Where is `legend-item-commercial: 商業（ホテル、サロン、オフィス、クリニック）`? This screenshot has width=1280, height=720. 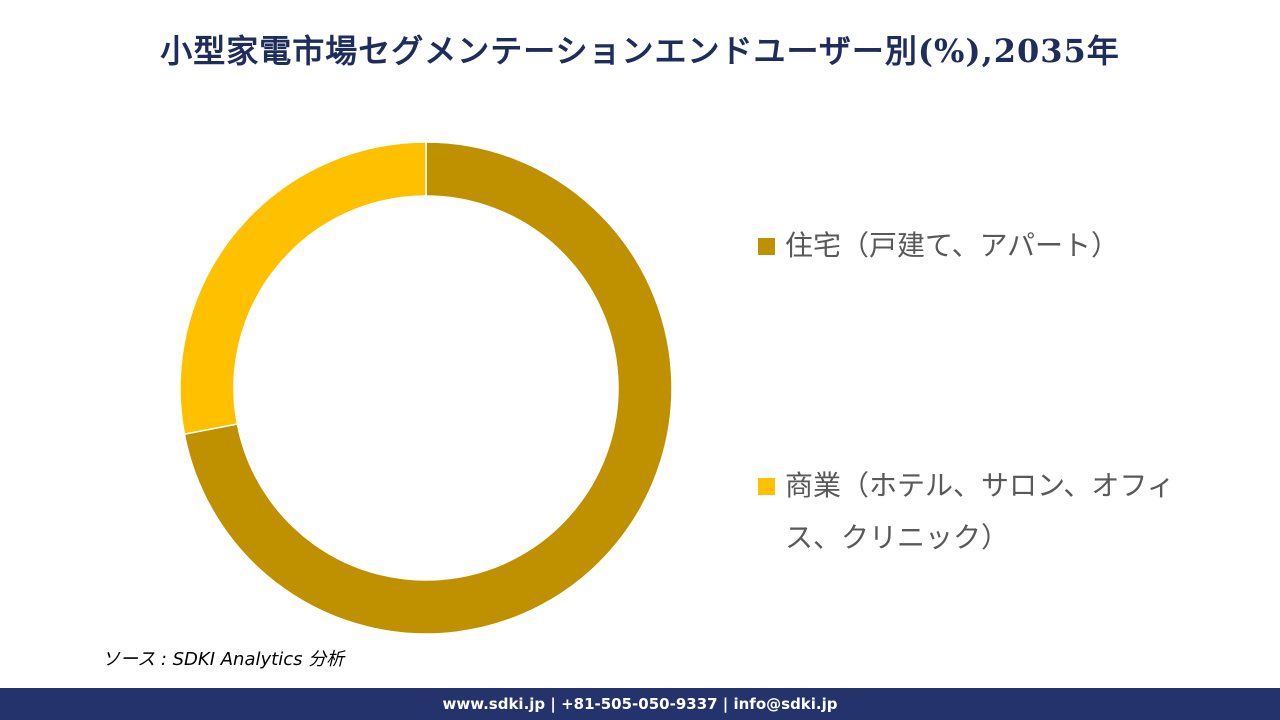 legend-item-commercial: 商業（ホテル、サロン、オフィス、クリニック） is located at coordinates (991, 512).